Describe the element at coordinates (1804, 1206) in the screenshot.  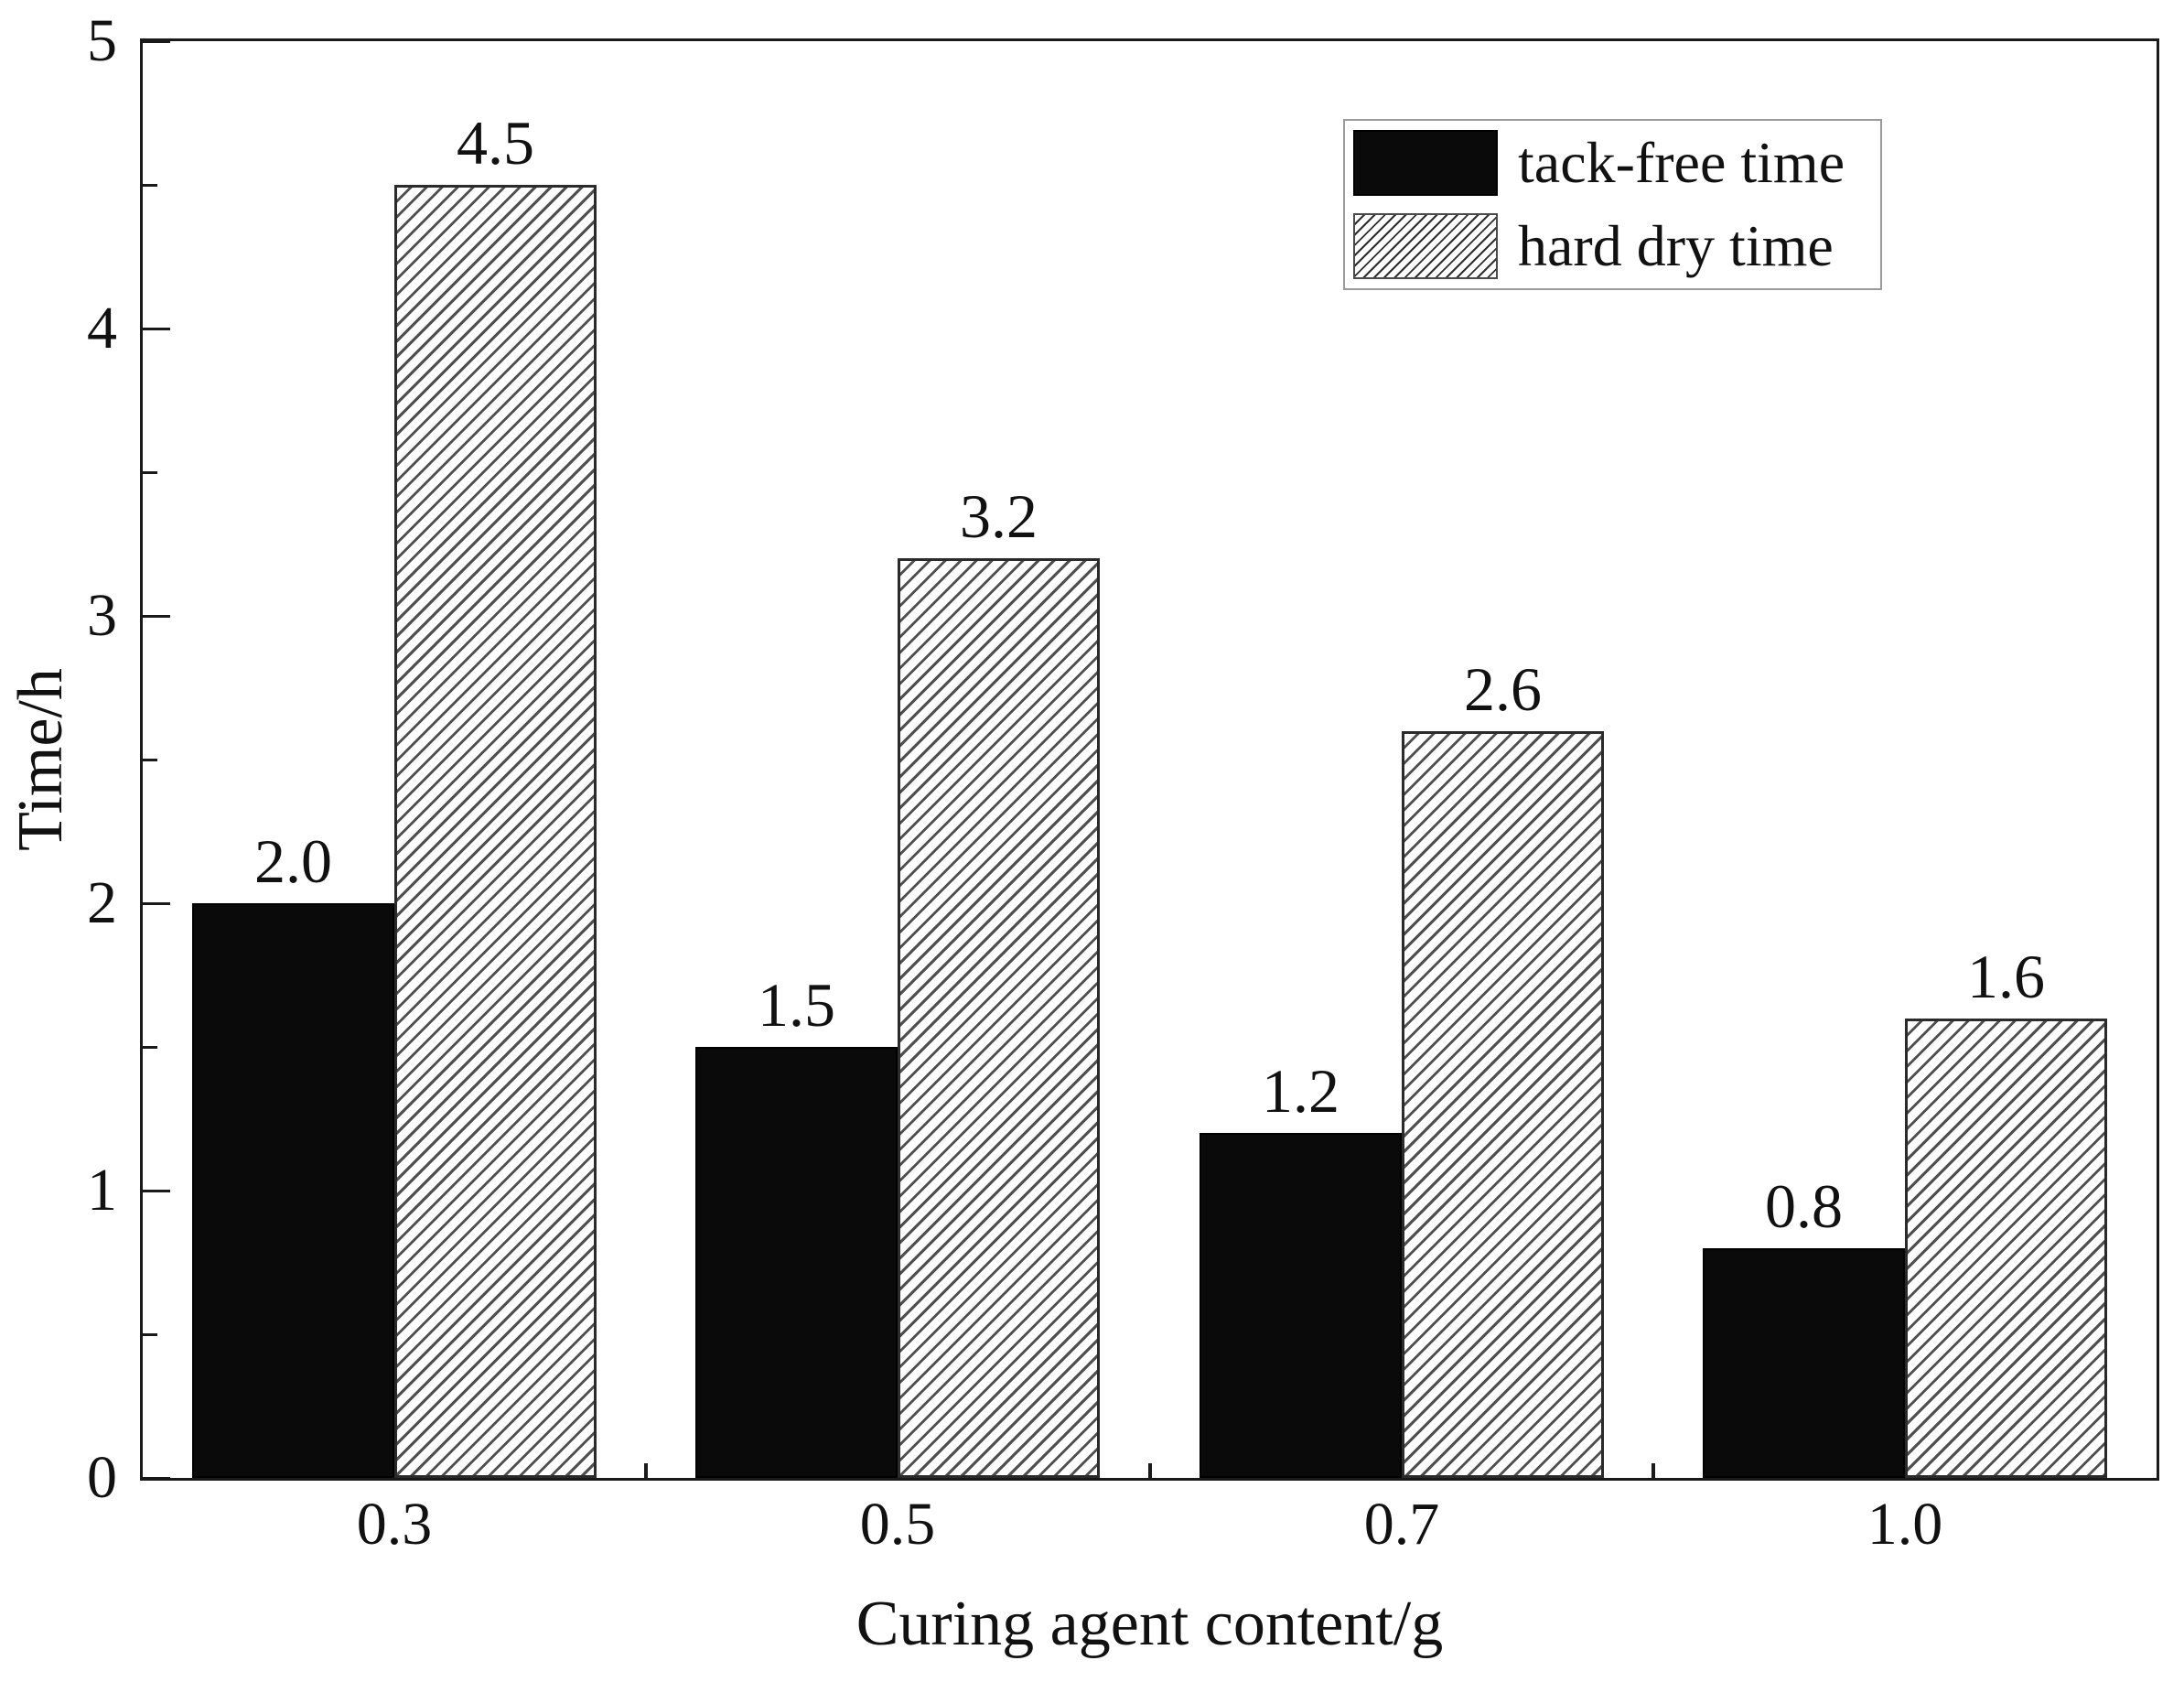
I see `bar-value-label: 0.8` at that location.